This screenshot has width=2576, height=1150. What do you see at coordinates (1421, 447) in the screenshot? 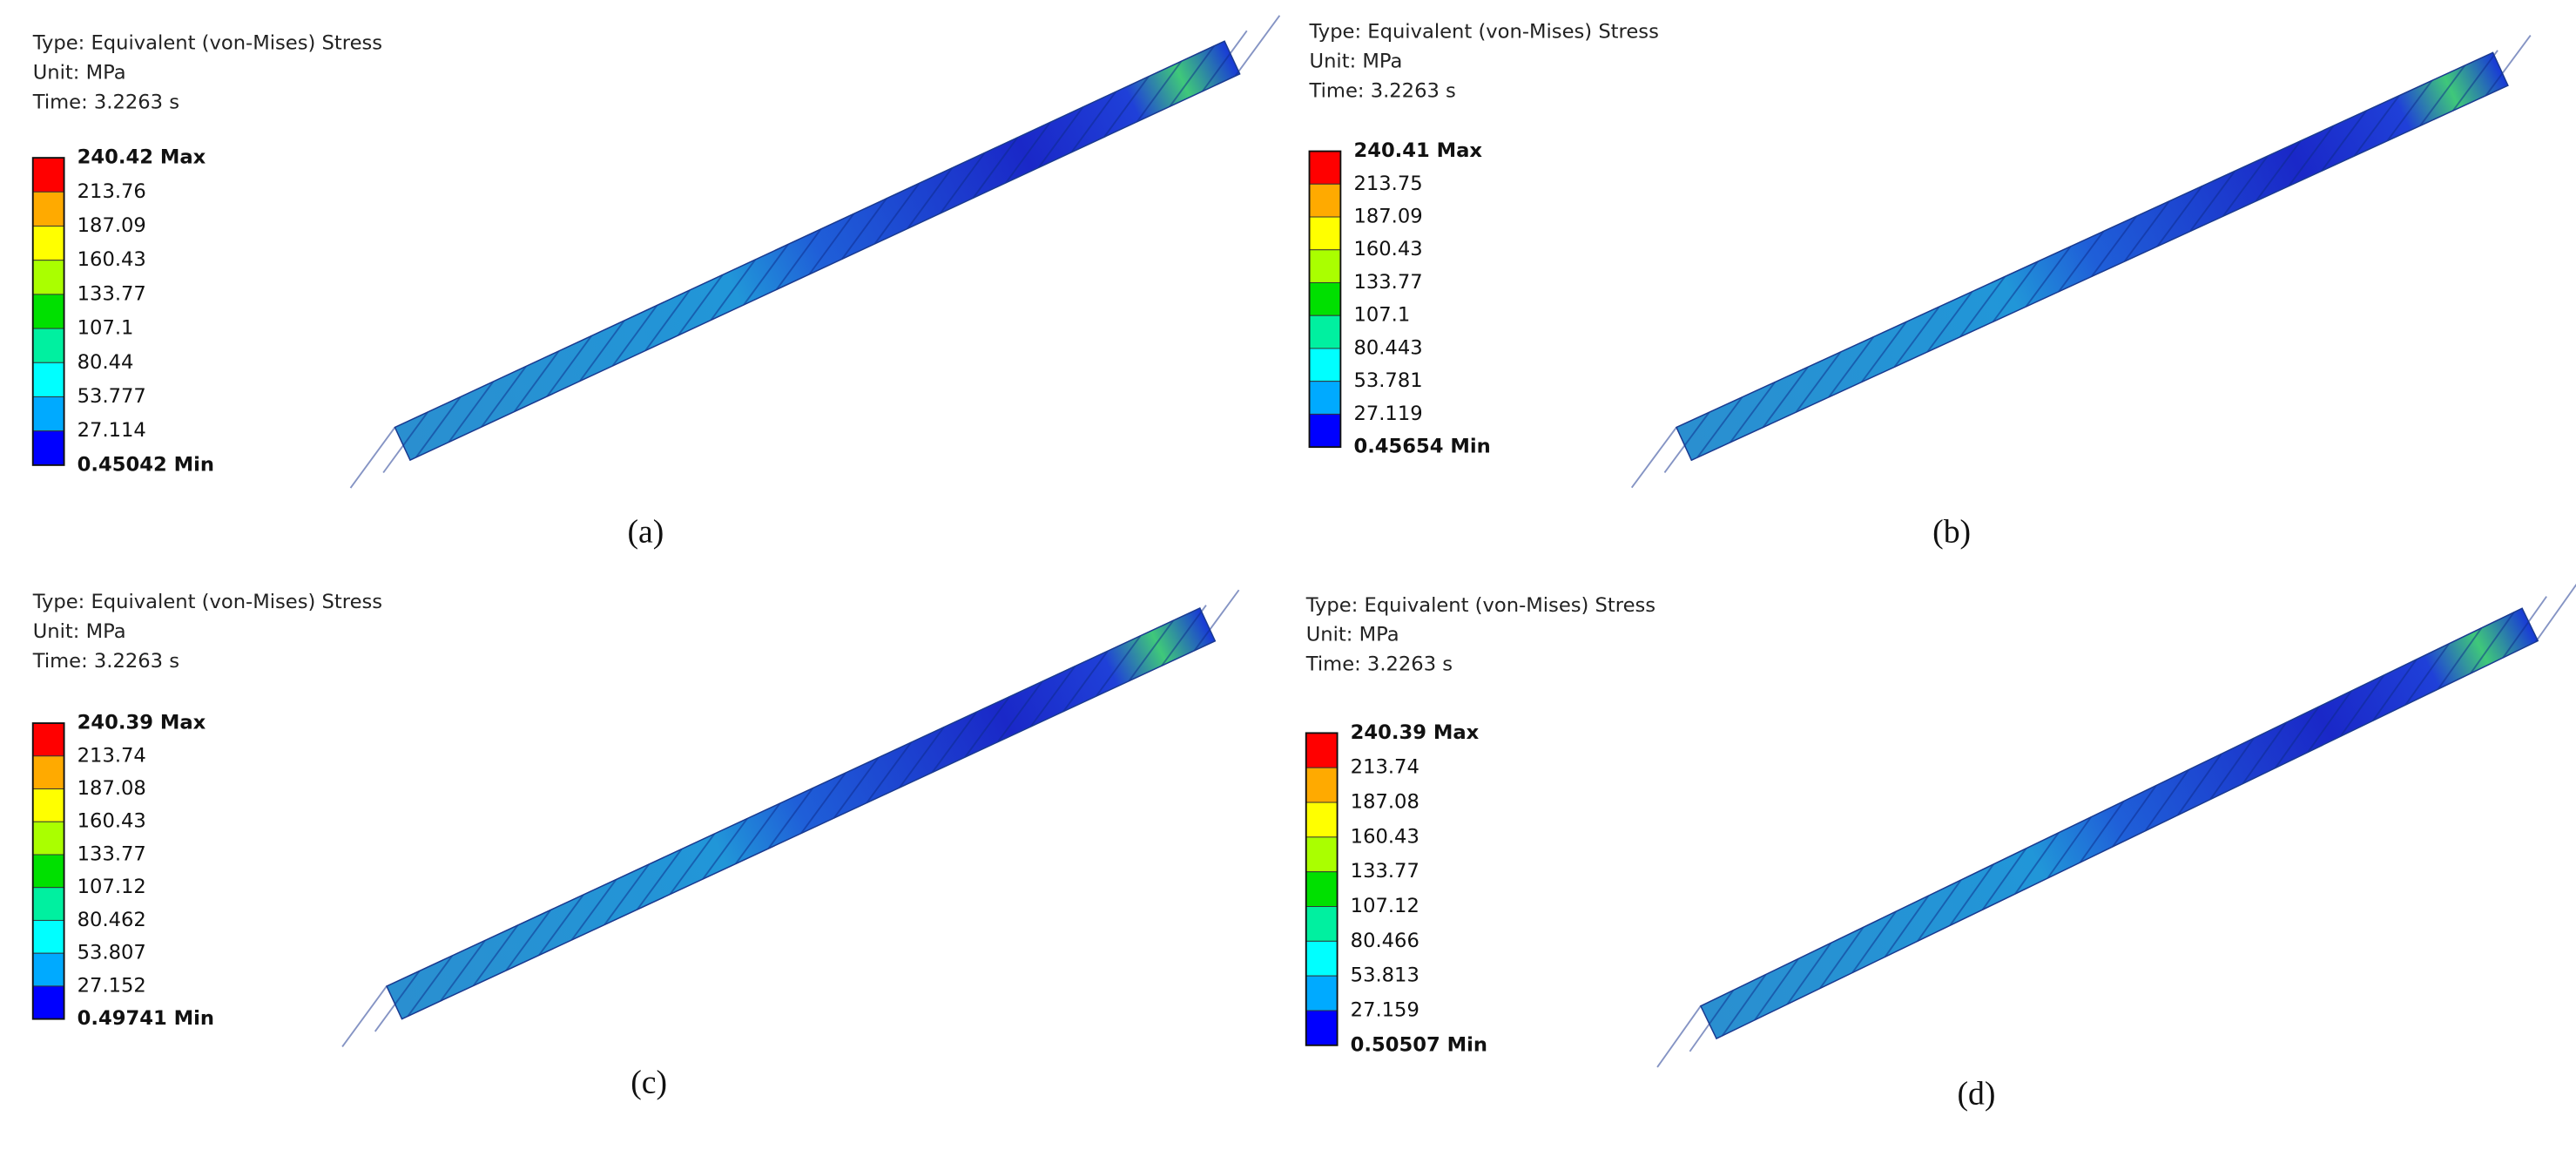
I see `legend-label: 0.45654 Min` at bounding box center [1421, 447].